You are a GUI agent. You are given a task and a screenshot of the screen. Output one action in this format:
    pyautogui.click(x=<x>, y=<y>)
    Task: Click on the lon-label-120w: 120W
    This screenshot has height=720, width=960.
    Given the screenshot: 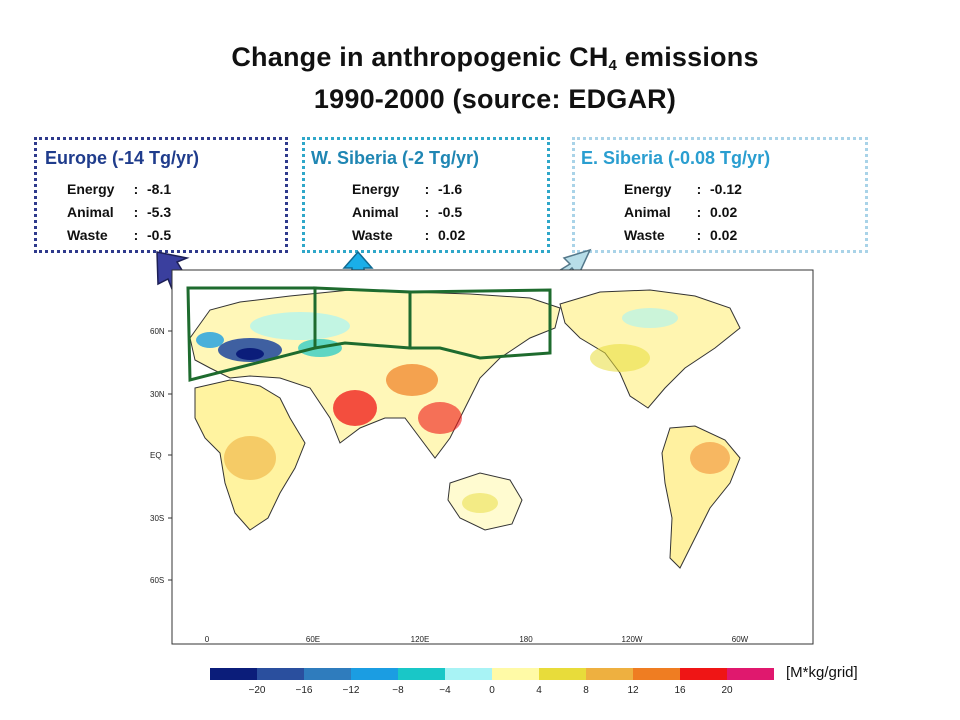 What is the action you would take?
    pyautogui.click(x=632, y=639)
    